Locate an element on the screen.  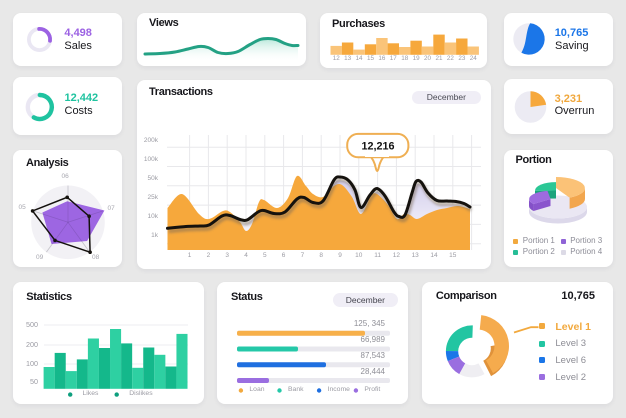
svg-text: 12,216 is located at coordinates (377, 147).